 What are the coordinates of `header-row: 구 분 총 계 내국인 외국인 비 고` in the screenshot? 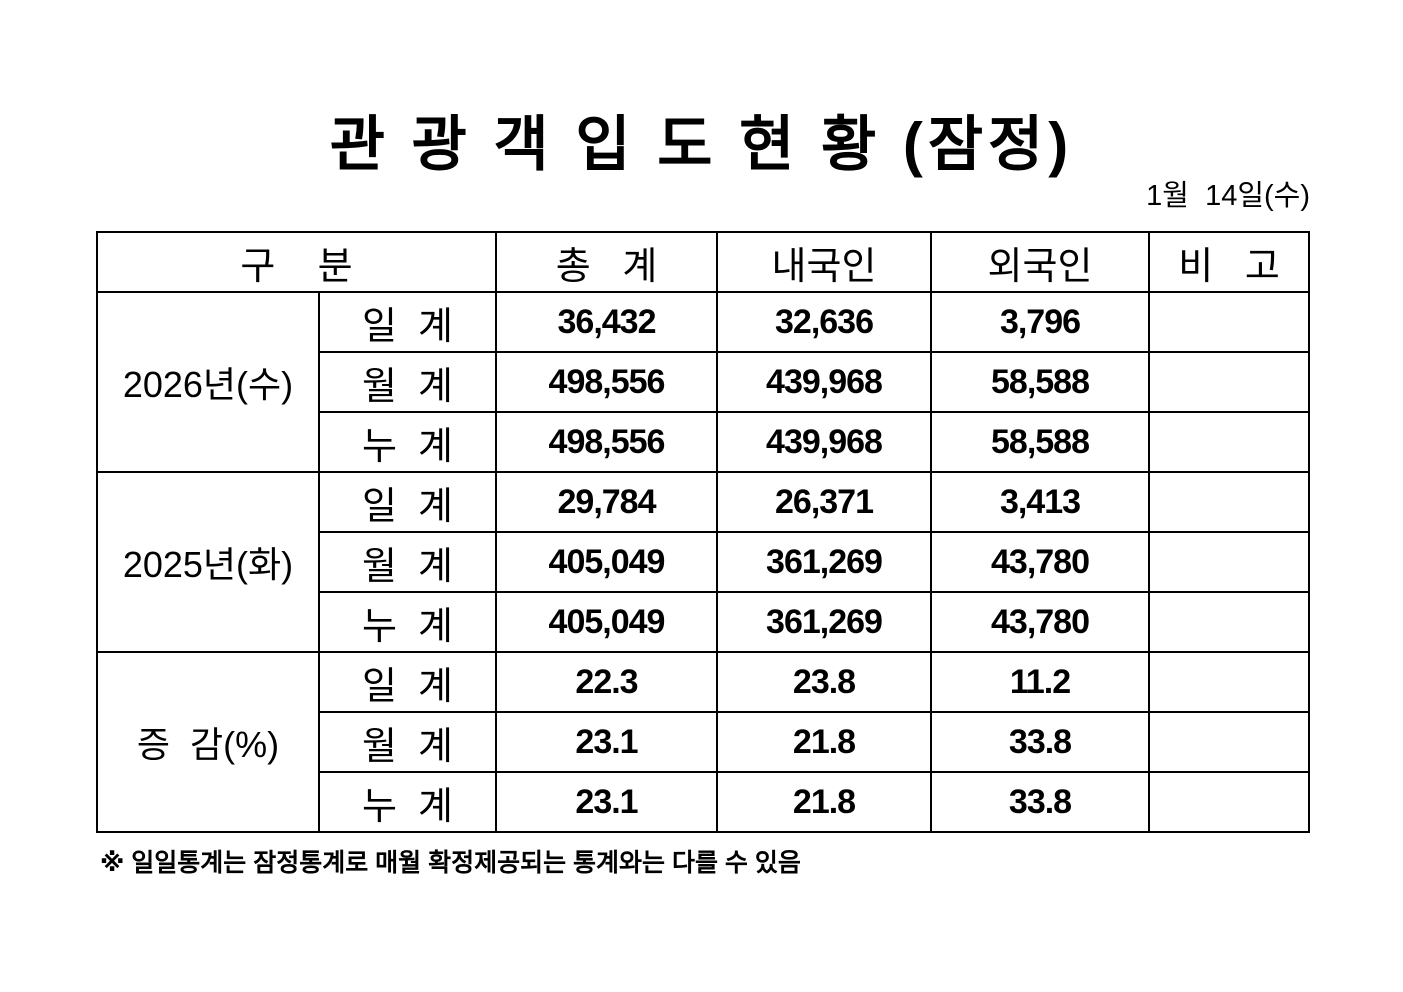 It's located at (703, 262).